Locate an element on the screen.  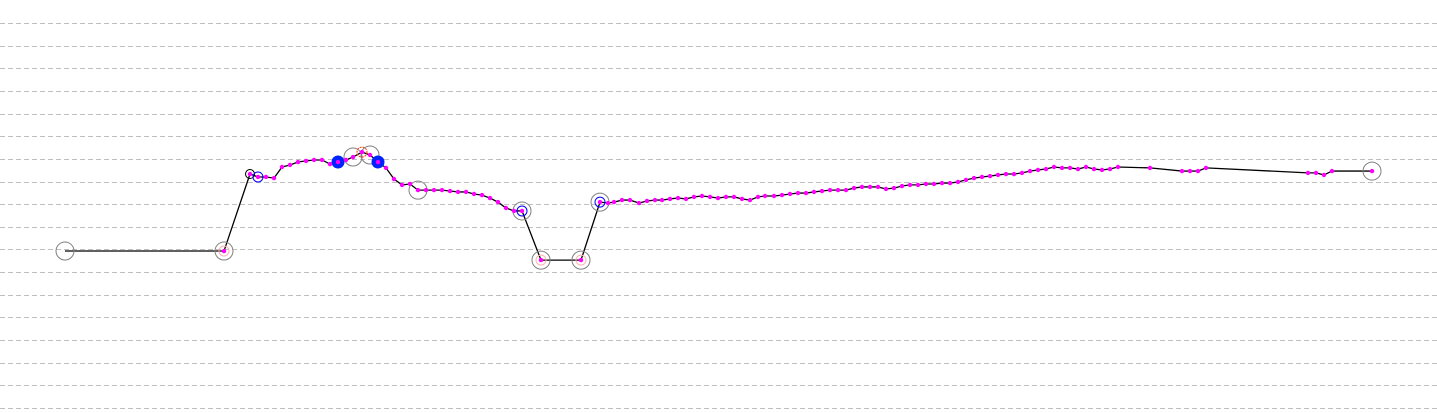
marker-ring-red is located at coordinates (362, 152).